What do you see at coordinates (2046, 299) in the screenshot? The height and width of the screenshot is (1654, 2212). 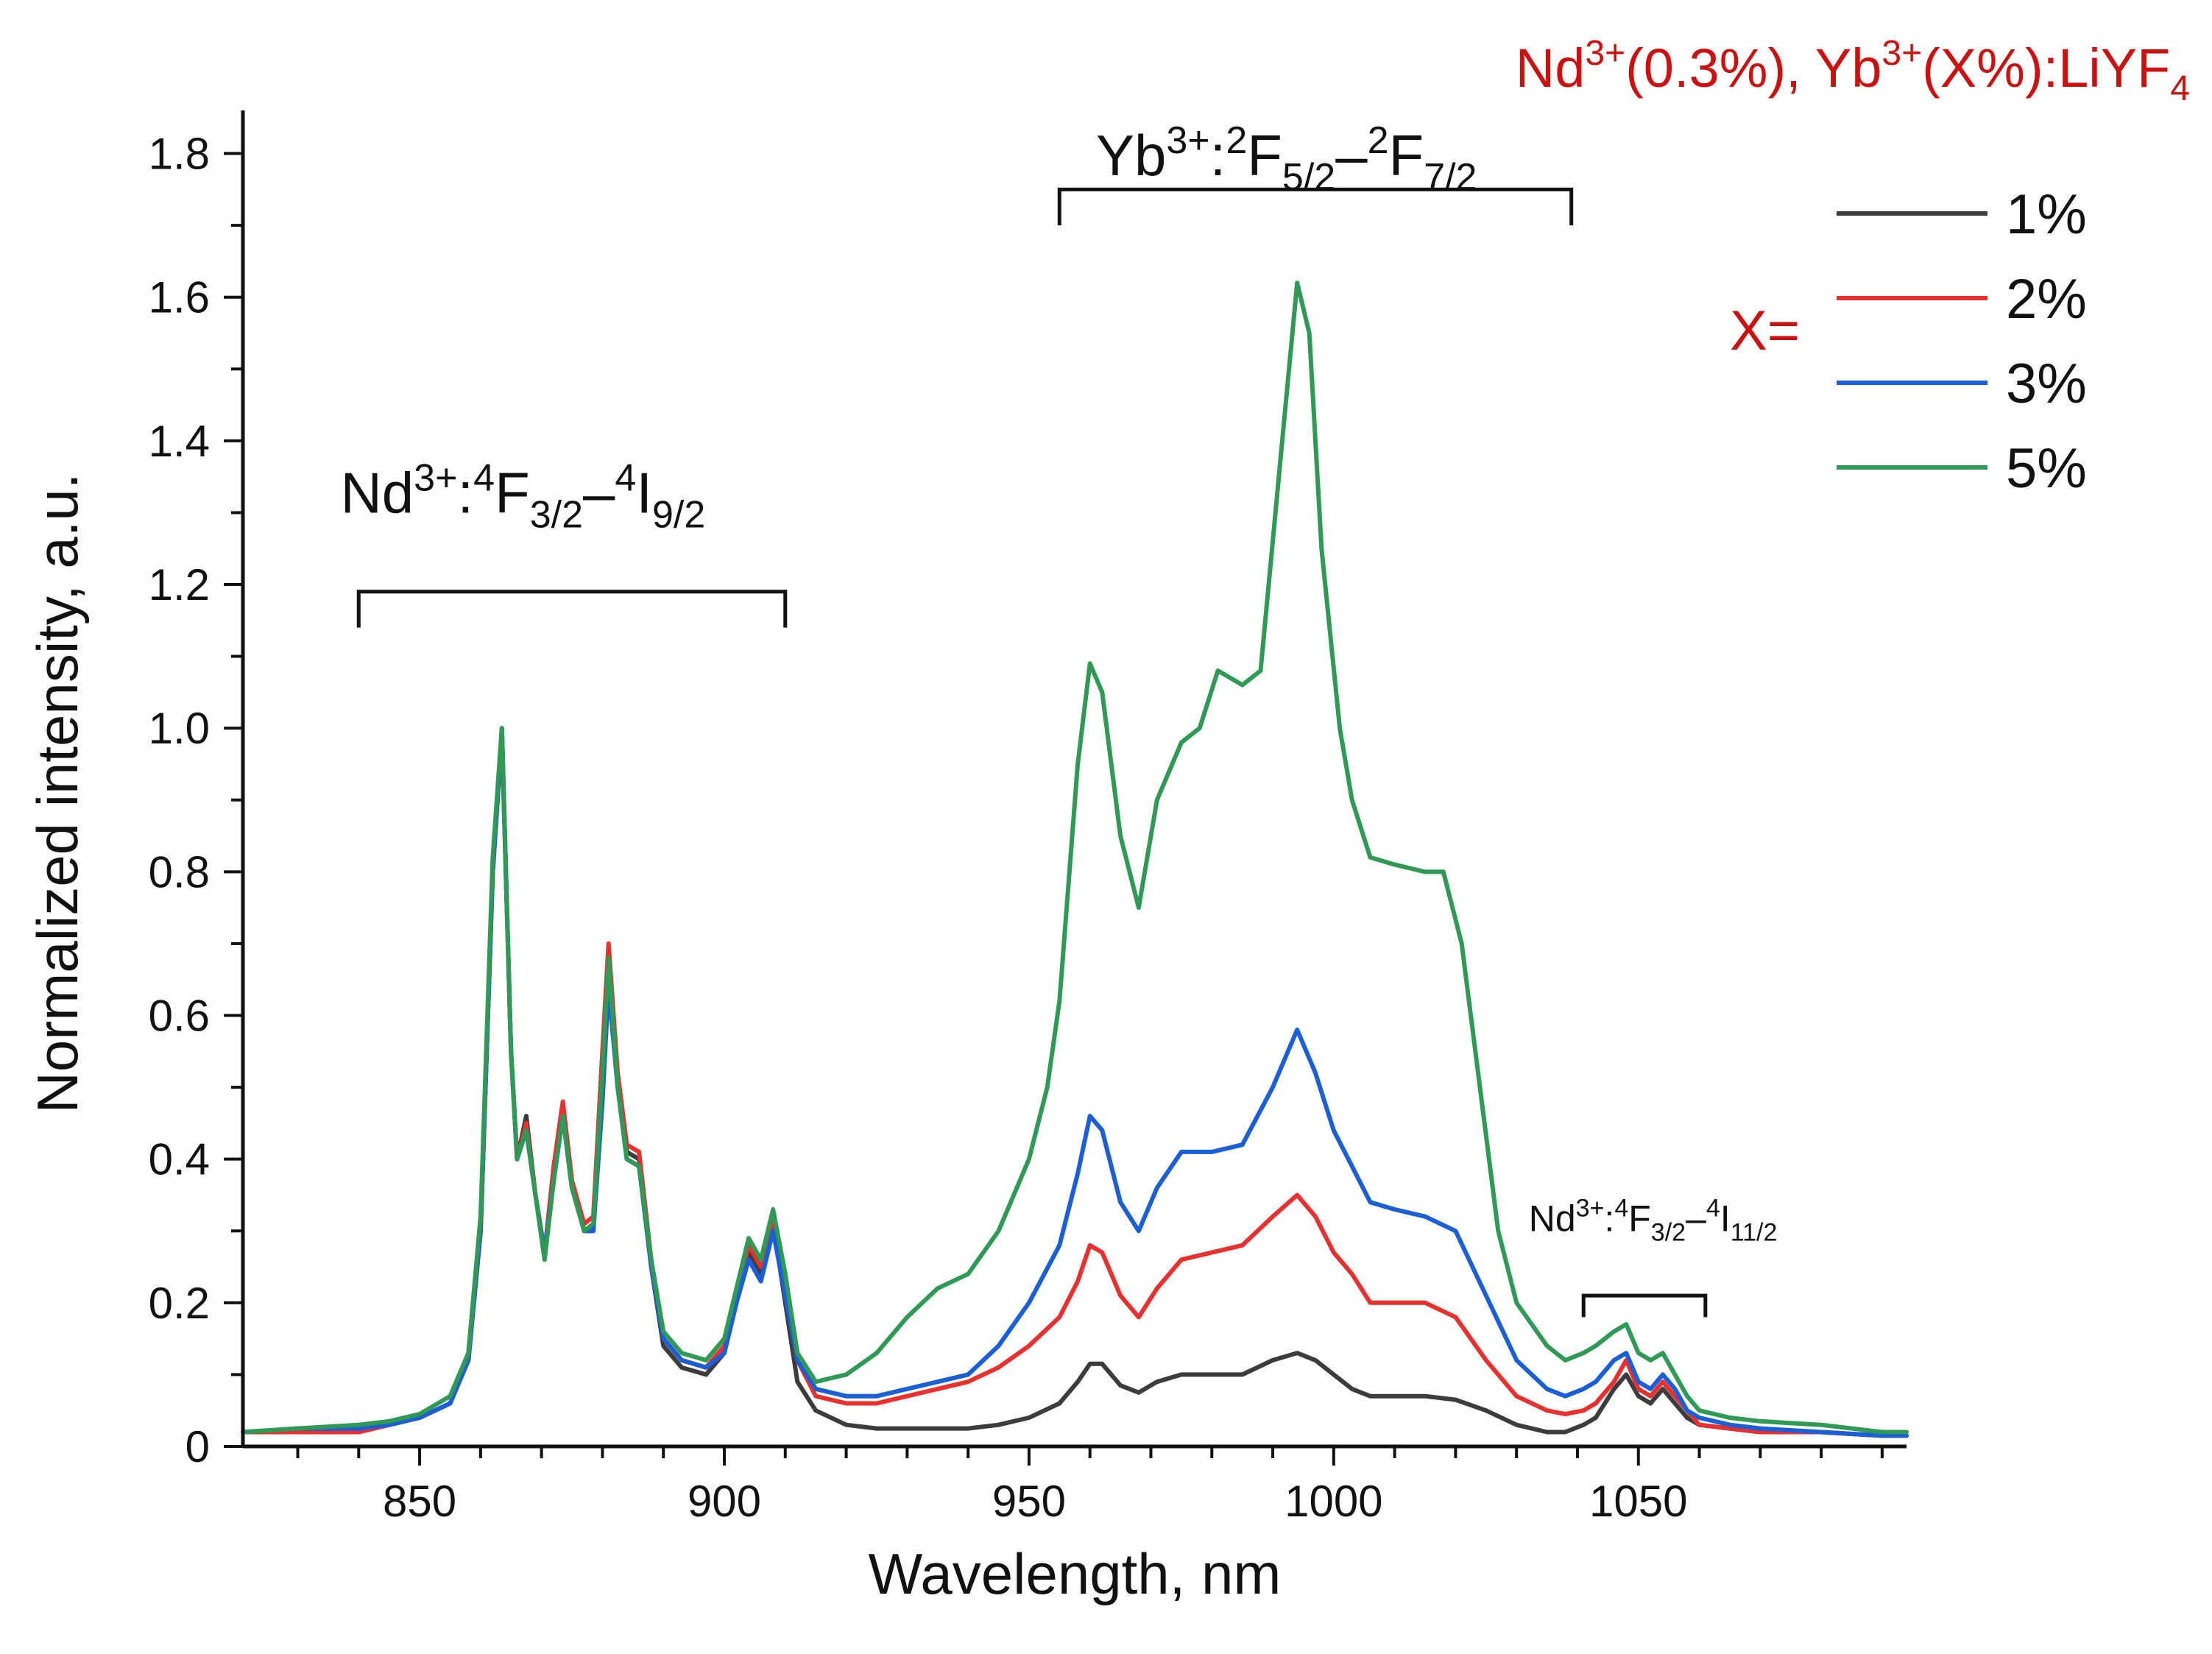 I see `legend-label-2: 2%` at bounding box center [2046, 299].